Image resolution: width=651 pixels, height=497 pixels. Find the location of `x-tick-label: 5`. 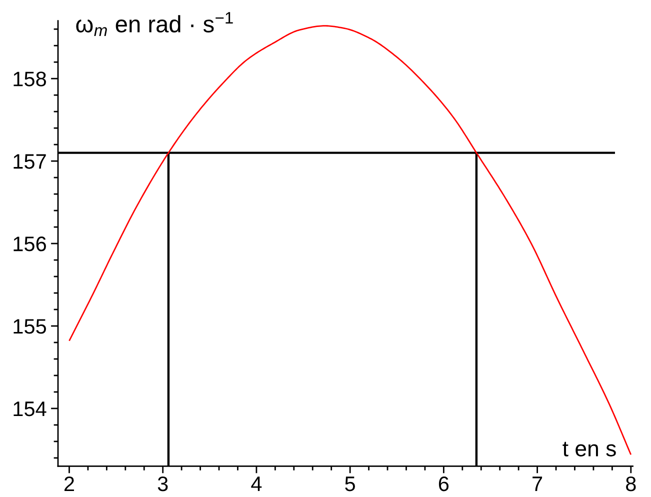

x-tick-label: 5 is located at coordinates (350, 484).